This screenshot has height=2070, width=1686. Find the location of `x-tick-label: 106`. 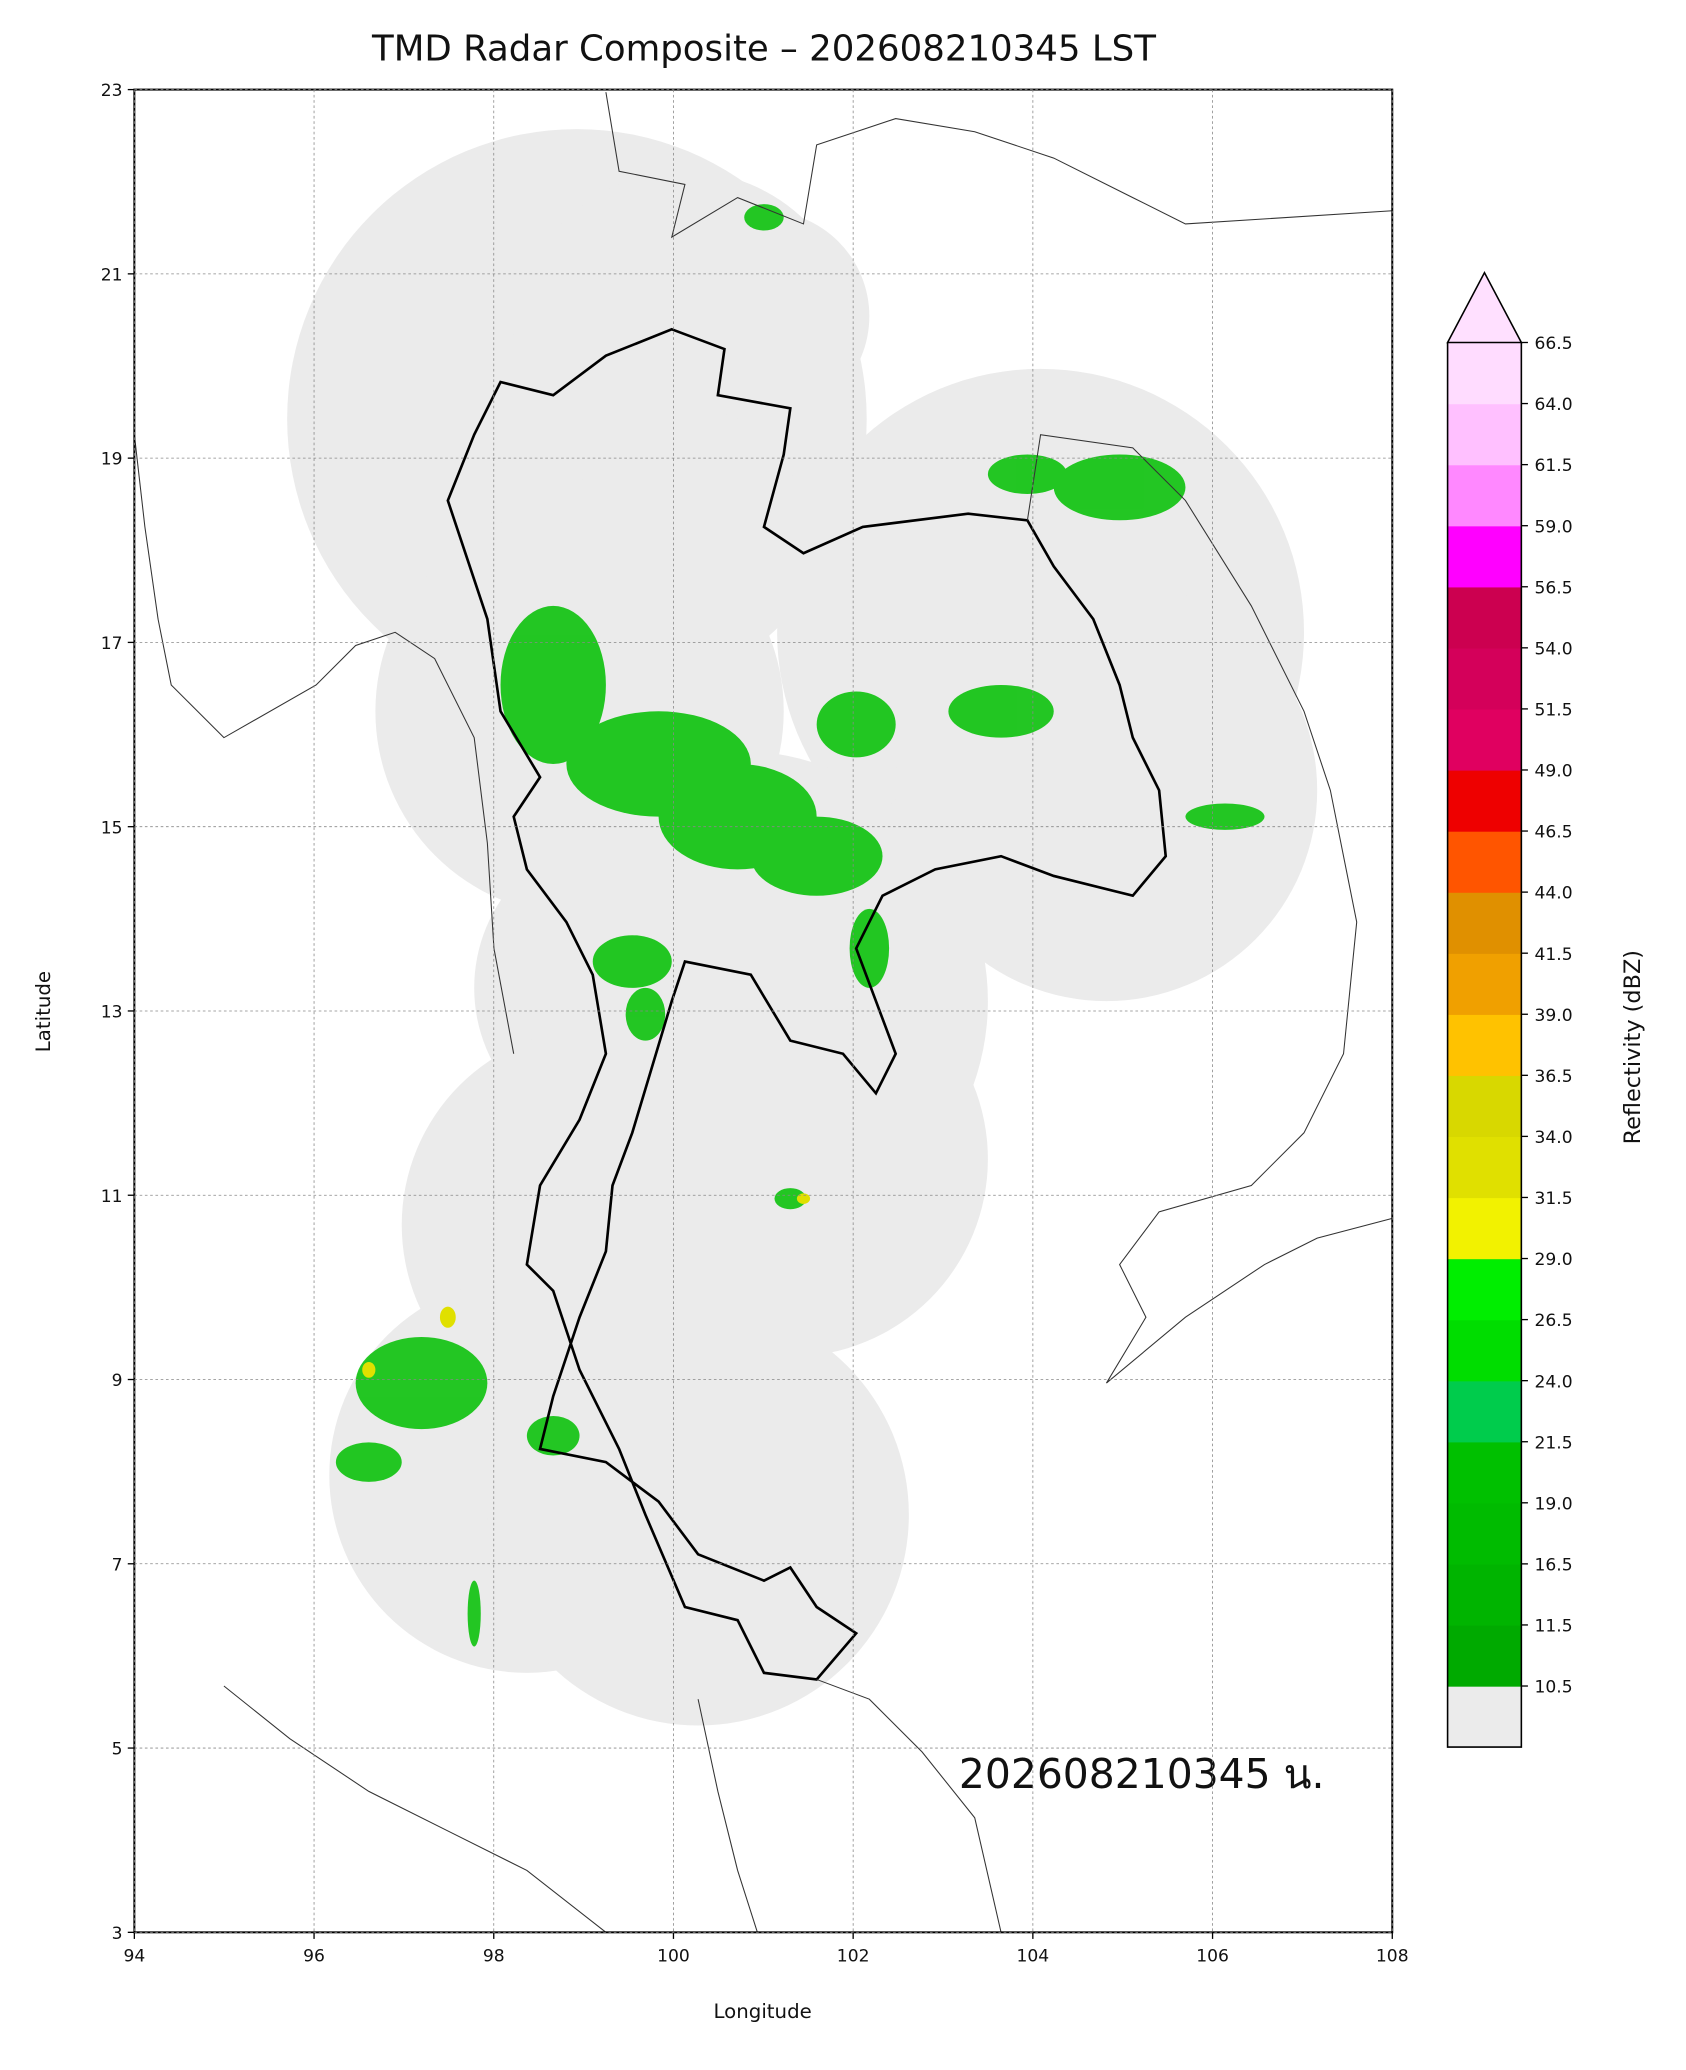

x-tick-label: 106 is located at coordinates (1212, 1956).